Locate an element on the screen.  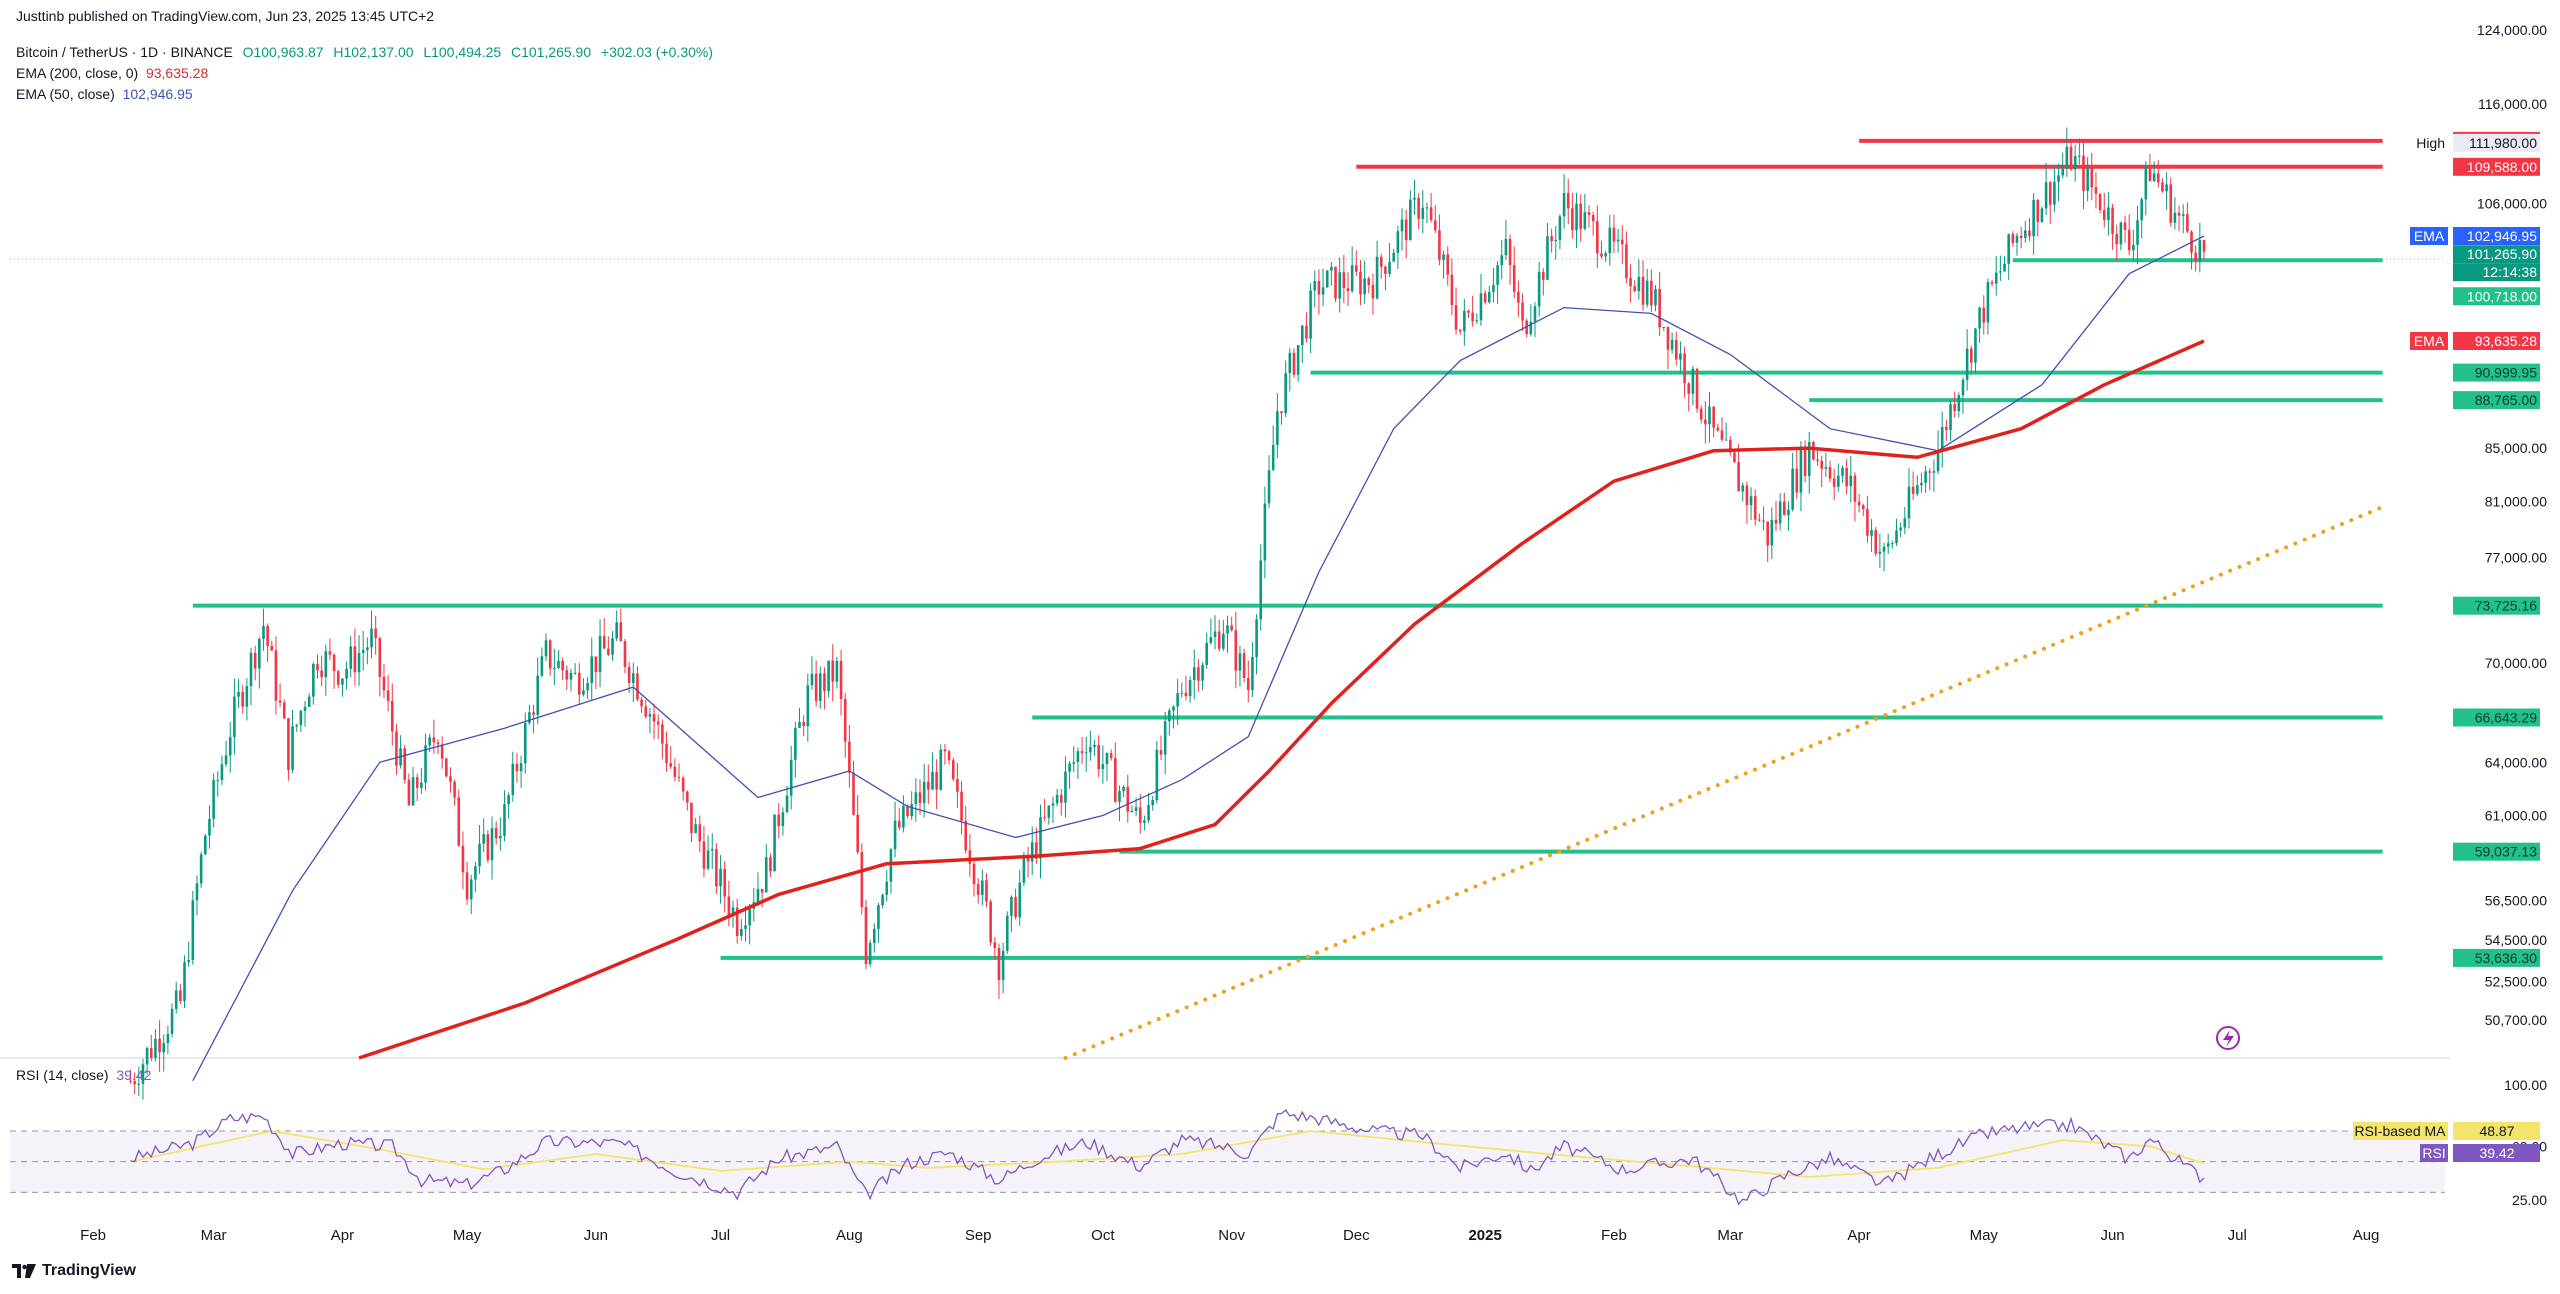
month-label: Apr is located at coordinates (1858, 1235).